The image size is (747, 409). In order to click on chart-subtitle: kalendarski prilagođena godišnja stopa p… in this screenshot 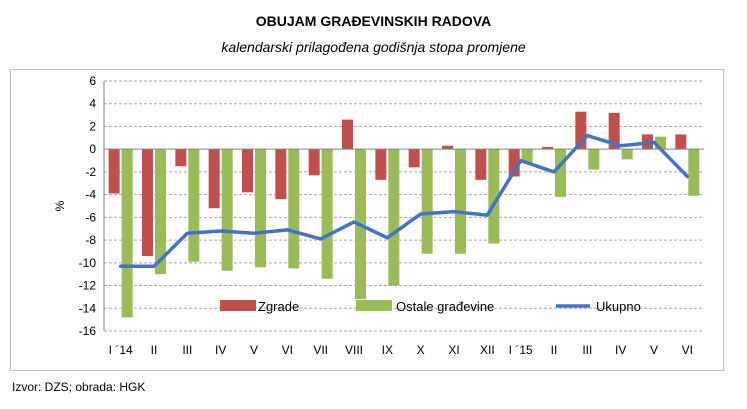, I will do `click(373, 47)`.